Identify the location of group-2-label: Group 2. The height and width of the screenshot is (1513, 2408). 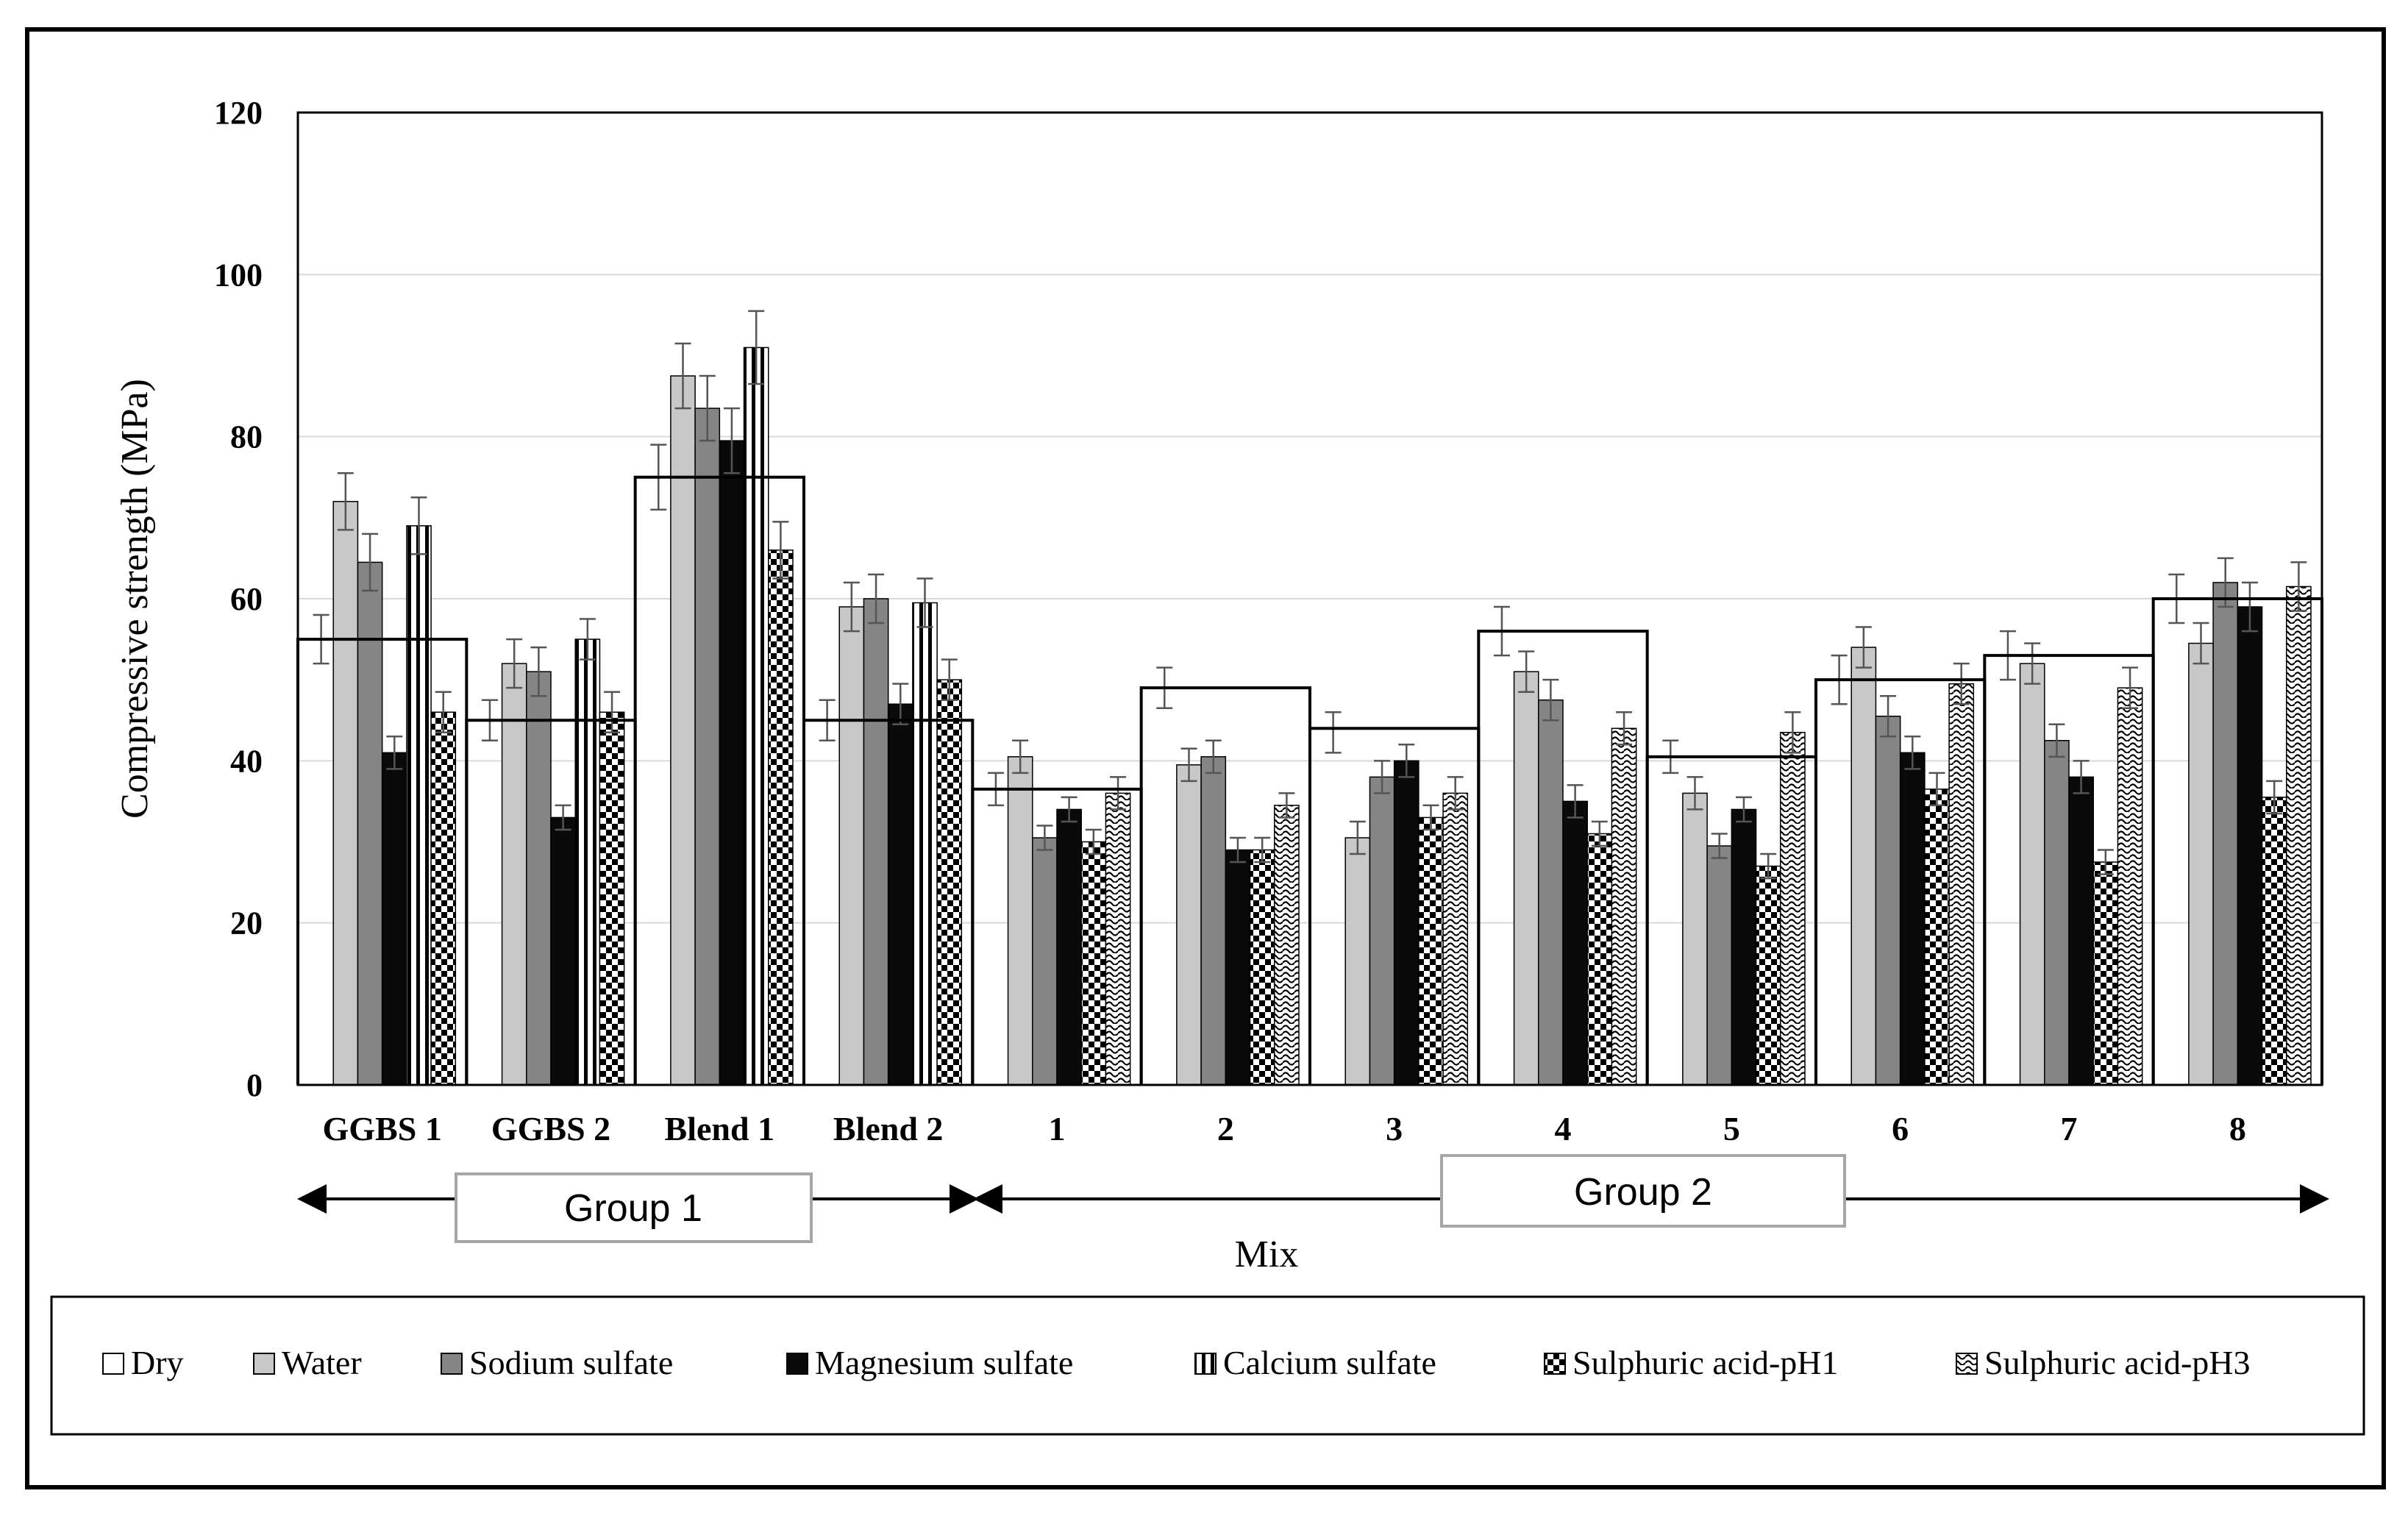
(1643, 1192).